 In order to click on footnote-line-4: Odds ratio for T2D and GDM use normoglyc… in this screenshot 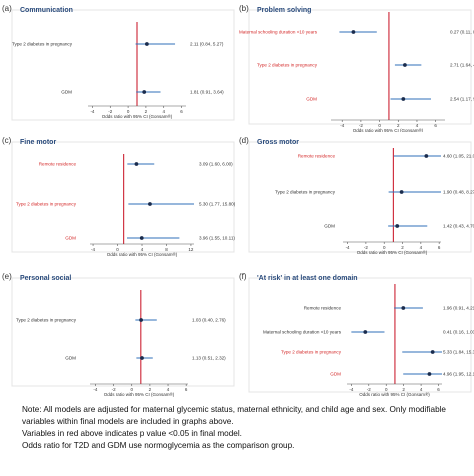, I will do `click(158, 445)`.